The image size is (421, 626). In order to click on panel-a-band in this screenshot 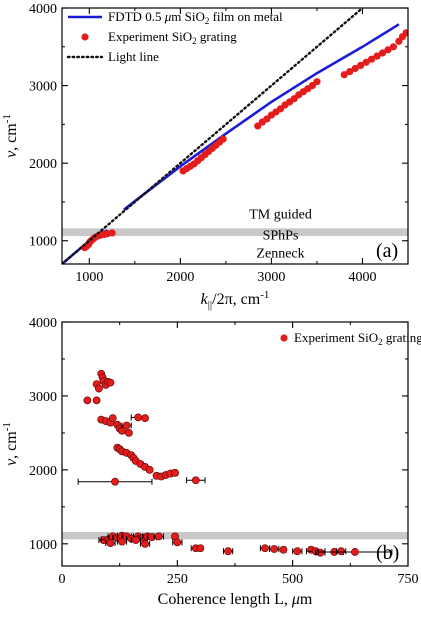, I will do `click(235, 232)`.